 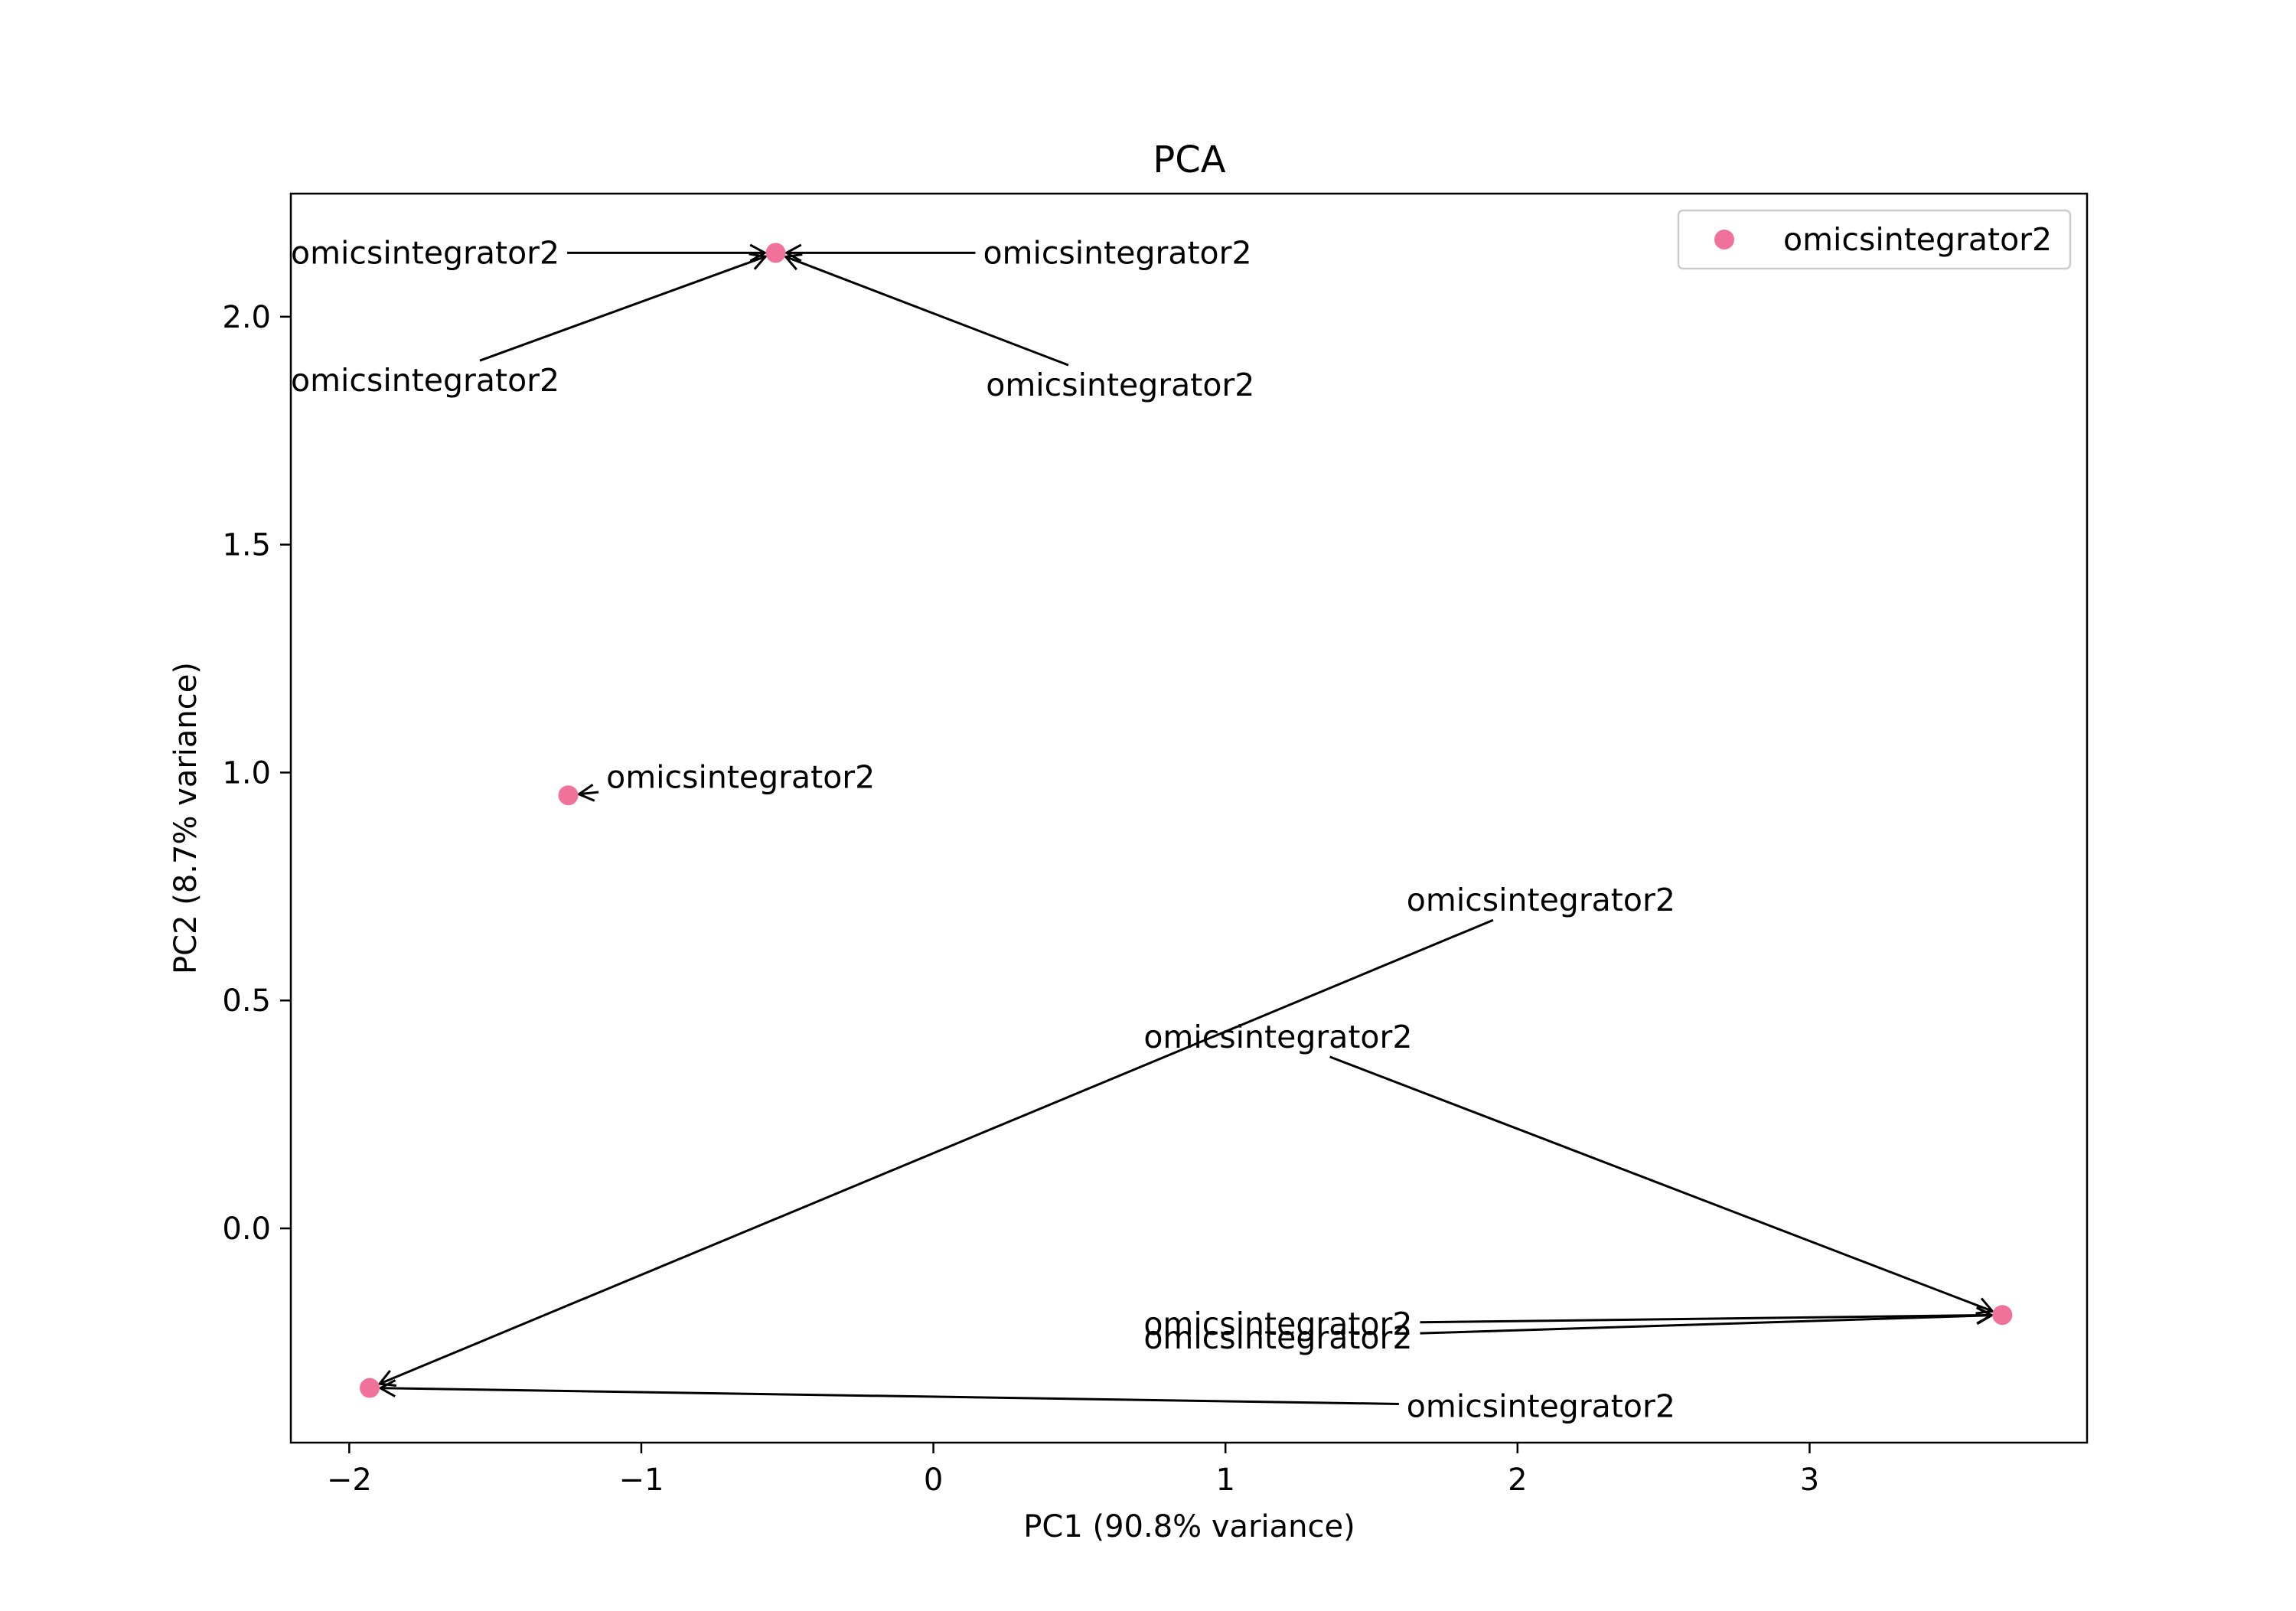 What do you see at coordinates (933, 1480) in the screenshot?
I see `x-tick-label: 0` at bounding box center [933, 1480].